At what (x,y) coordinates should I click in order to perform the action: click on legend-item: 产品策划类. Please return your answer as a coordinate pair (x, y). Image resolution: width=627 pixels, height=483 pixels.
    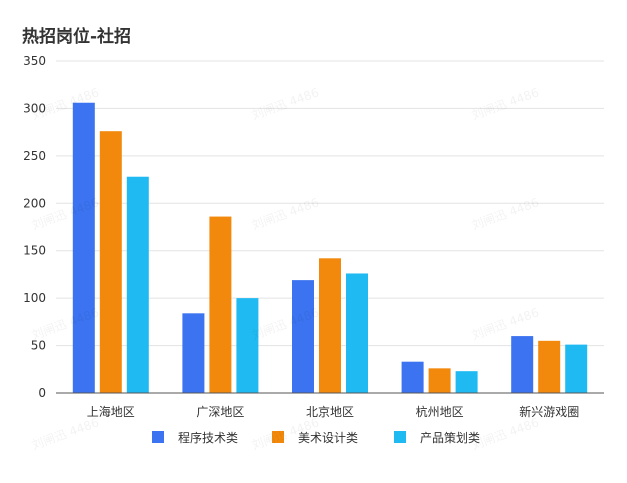
    Looking at the image, I should click on (437, 438).